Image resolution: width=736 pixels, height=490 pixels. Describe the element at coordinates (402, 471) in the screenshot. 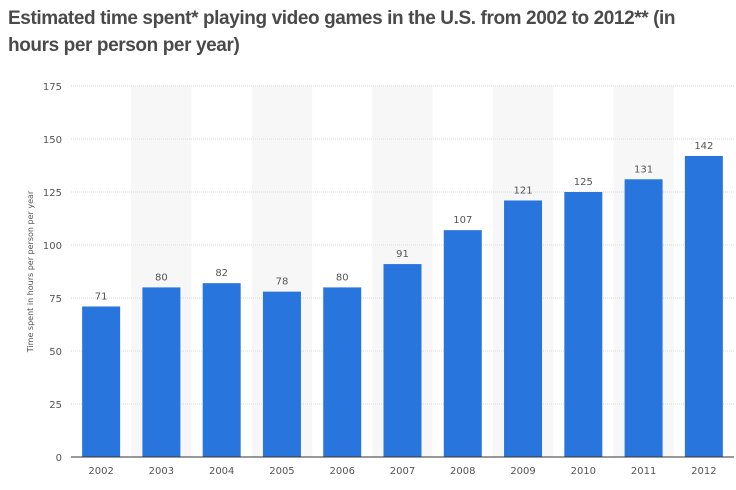

I see `x-tick-label: 2007` at that location.